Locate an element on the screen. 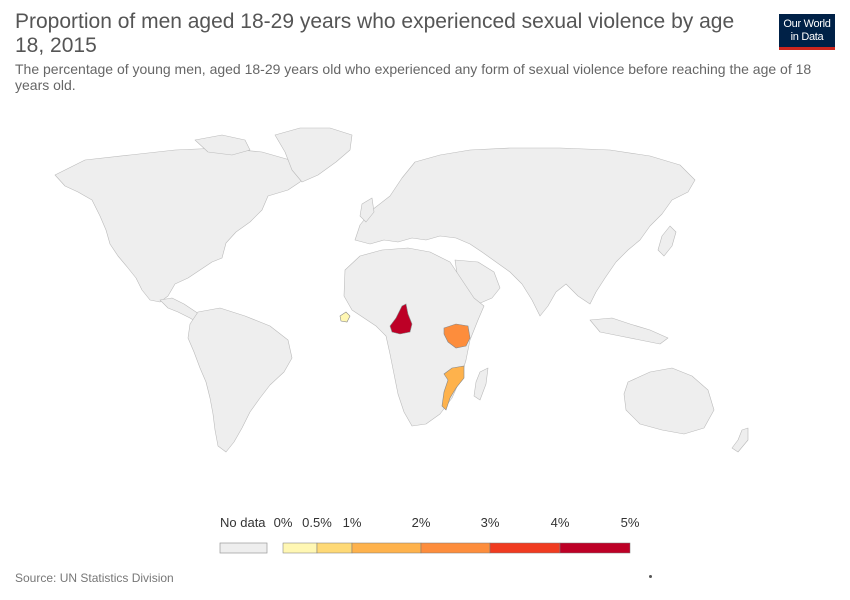 This screenshot has height=600, width=850. logo-line-2: in Data is located at coordinates (807, 37).